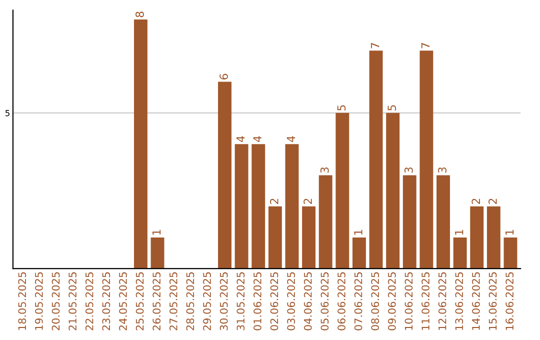  I want to click on x-tick-label: 01.06.2025, so click(258, 301).